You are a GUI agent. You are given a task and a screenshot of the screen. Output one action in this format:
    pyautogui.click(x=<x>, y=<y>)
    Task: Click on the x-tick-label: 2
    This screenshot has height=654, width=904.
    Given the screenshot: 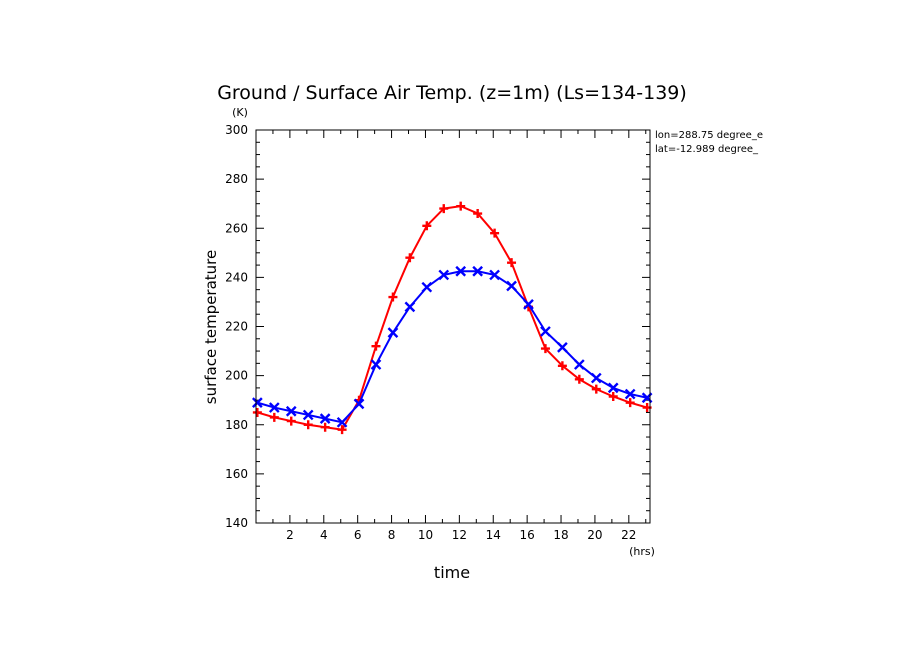 What is the action you would take?
    pyautogui.click(x=290, y=535)
    